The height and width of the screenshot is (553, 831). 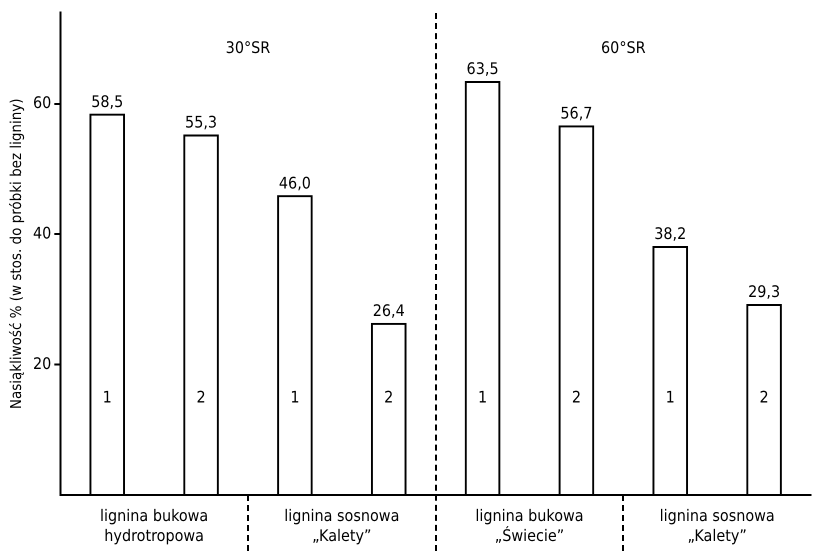 What do you see at coordinates (388, 310) in the screenshot?
I see `data-label: 26,4` at bounding box center [388, 310].